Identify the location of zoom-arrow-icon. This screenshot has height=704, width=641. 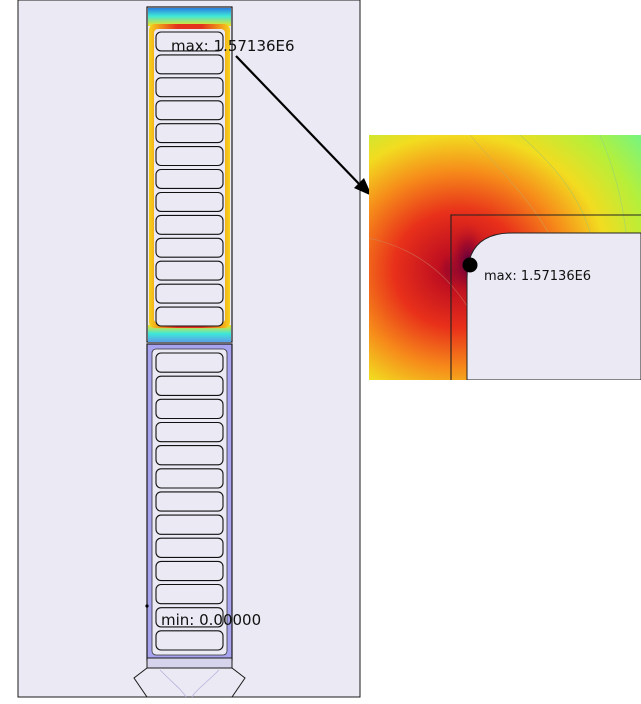
(303, 125).